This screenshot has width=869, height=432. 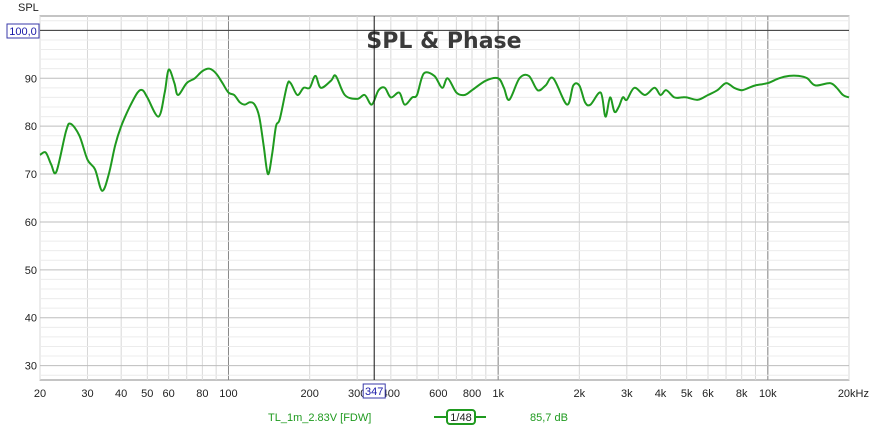 I want to click on x-tick-label: 20kHz, so click(x=853, y=394).